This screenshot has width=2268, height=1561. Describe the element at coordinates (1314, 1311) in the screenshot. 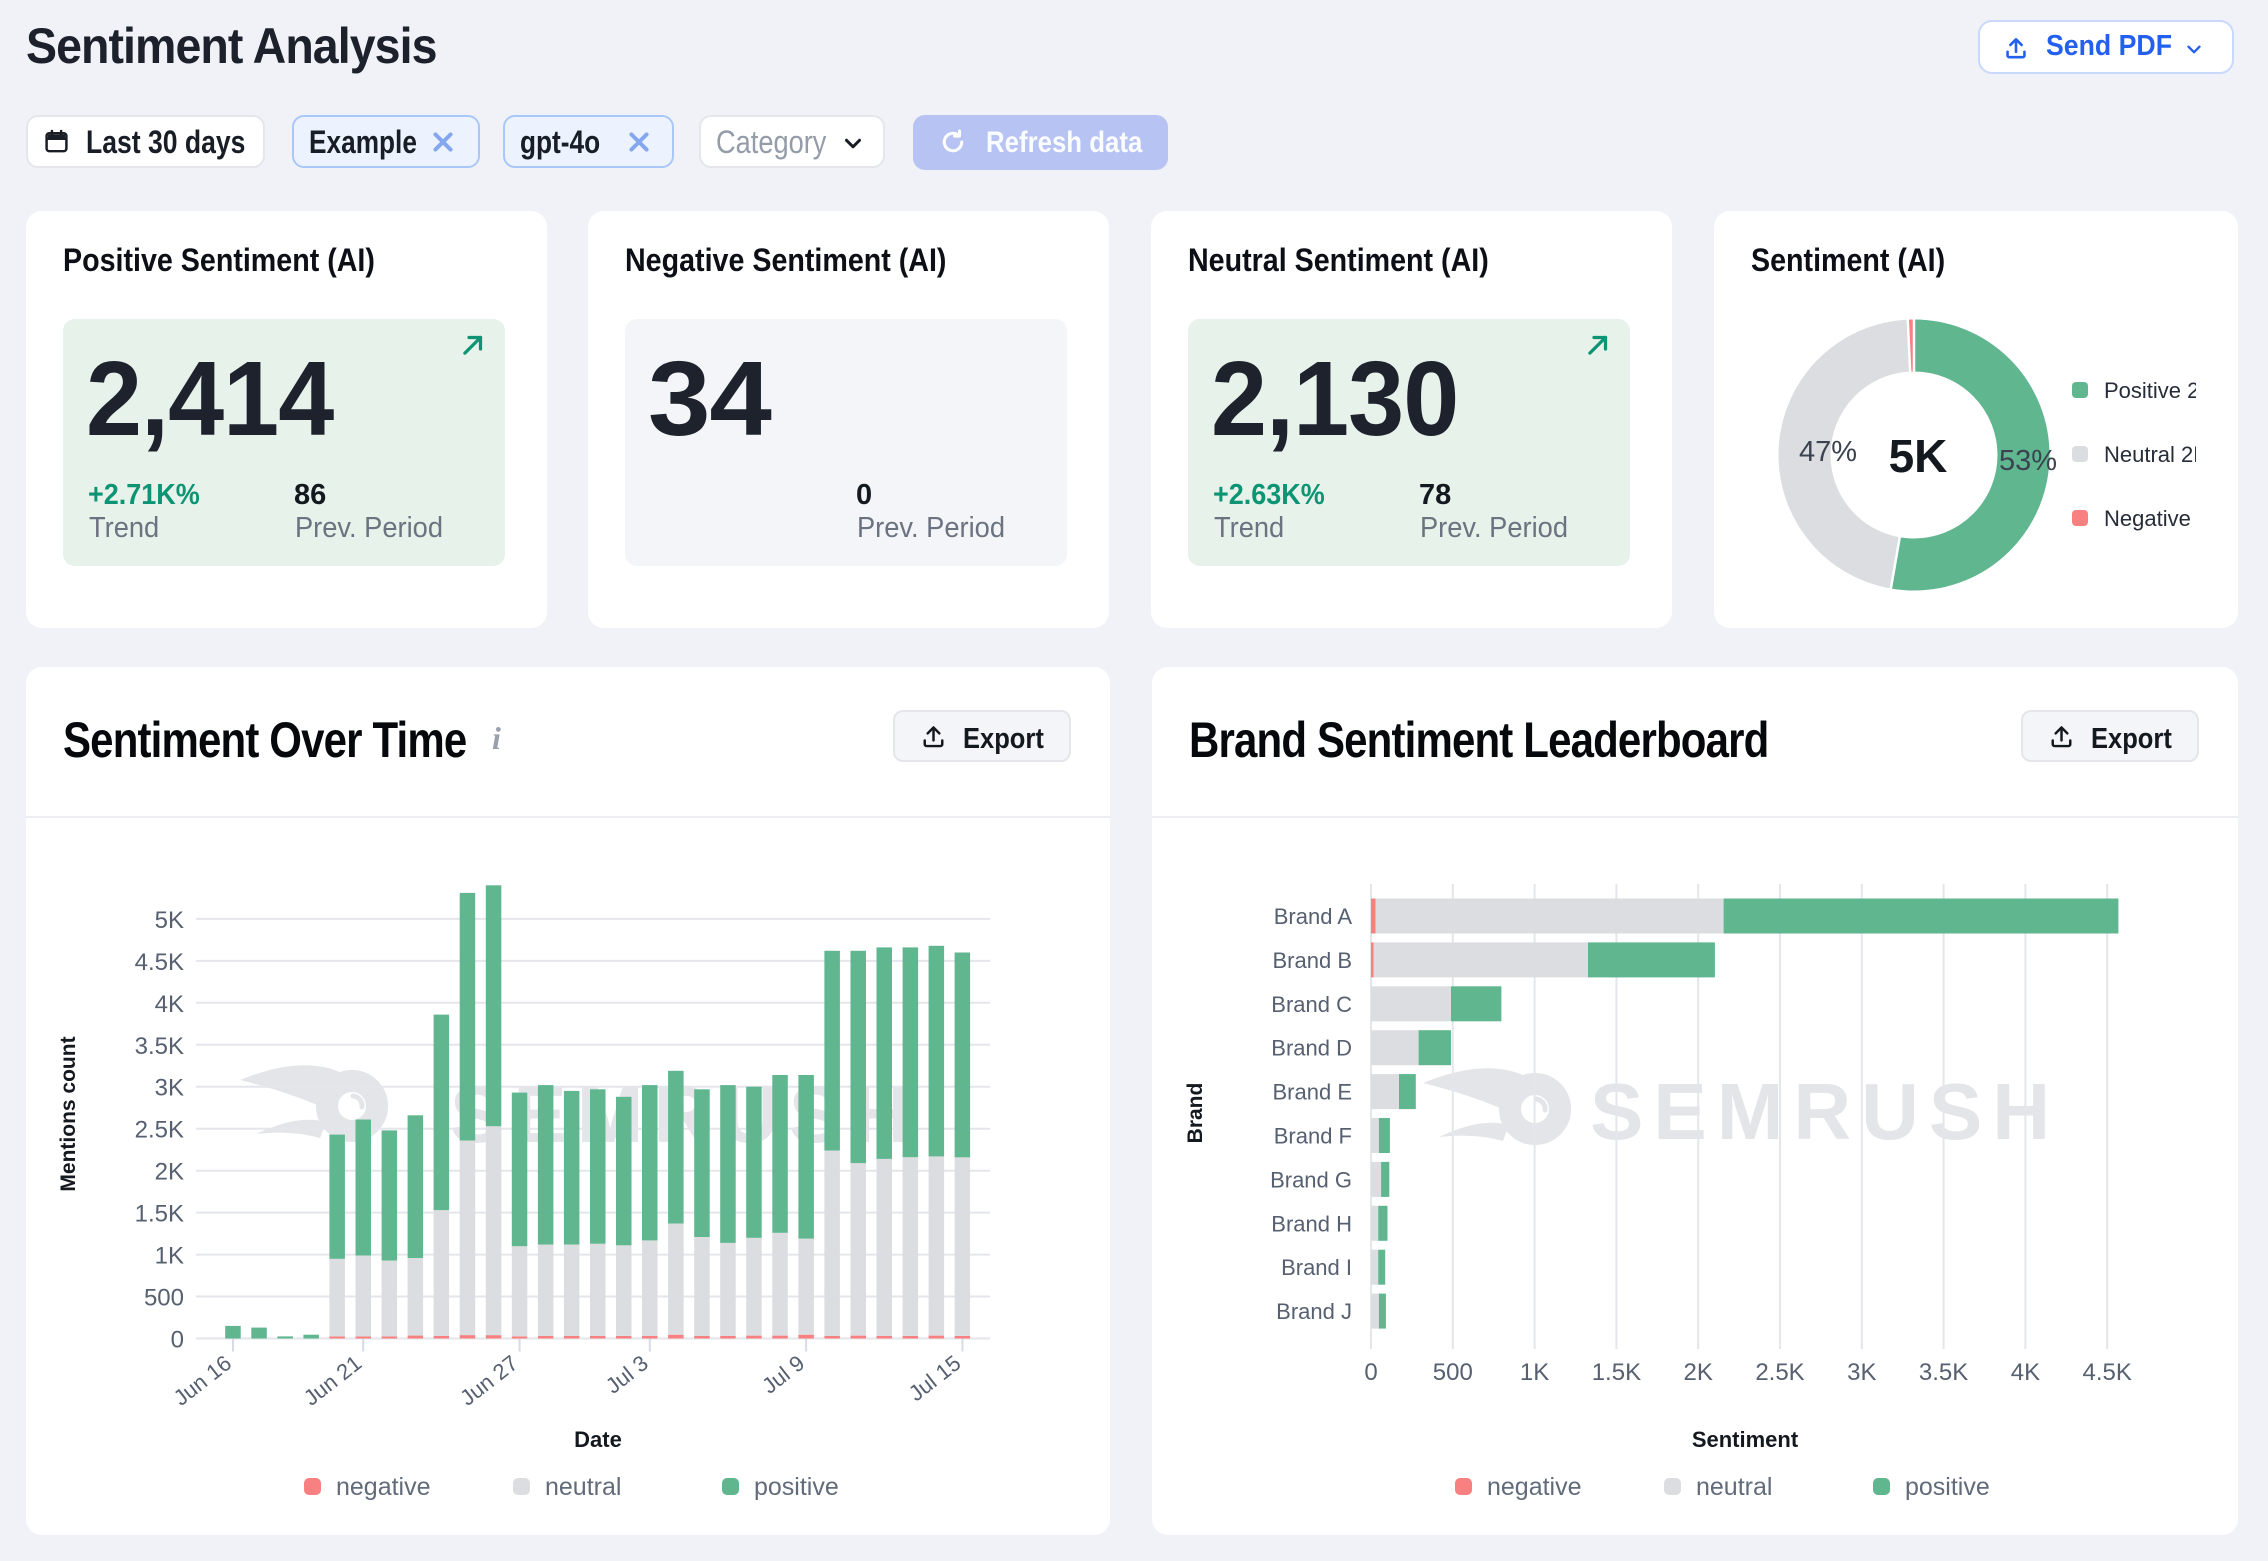

I see `svg-text: Brand J` at that location.